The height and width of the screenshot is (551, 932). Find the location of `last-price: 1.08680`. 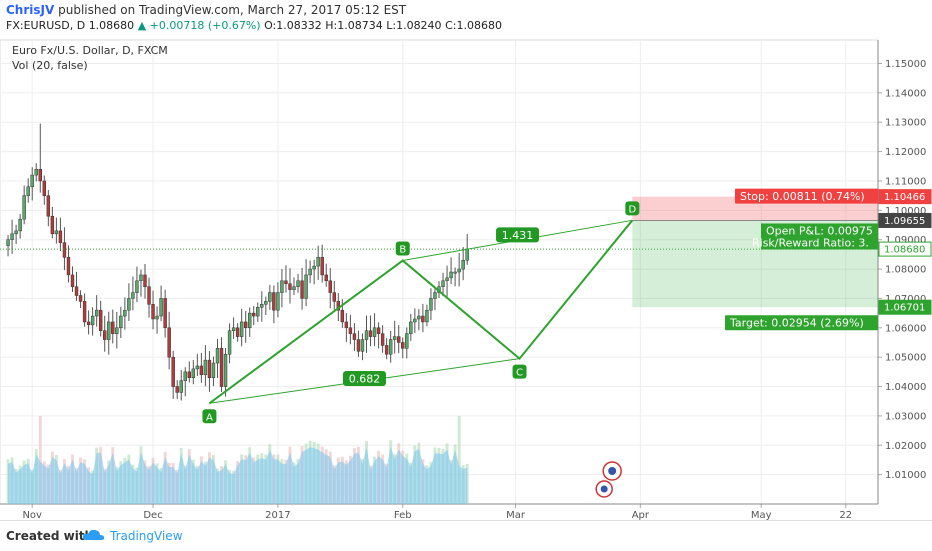

last-price: 1.08680 is located at coordinates (111, 25).